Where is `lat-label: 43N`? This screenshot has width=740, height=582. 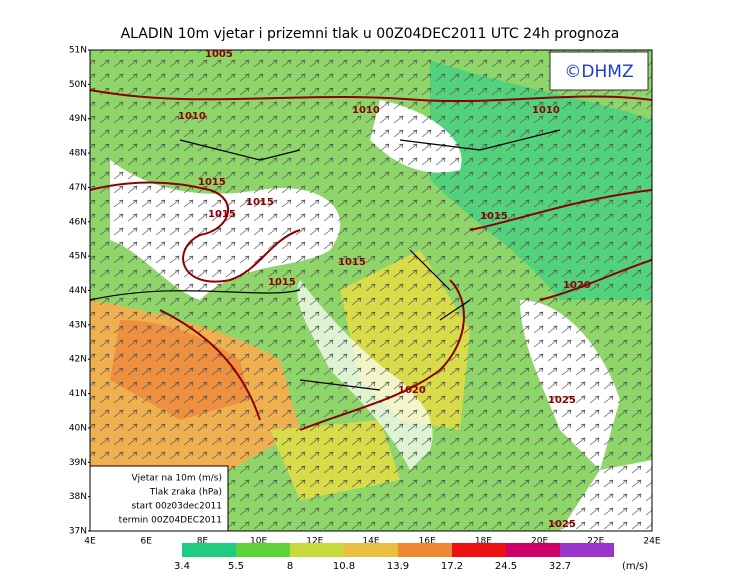
lat-label: 43N is located at coordinates (78, 325).